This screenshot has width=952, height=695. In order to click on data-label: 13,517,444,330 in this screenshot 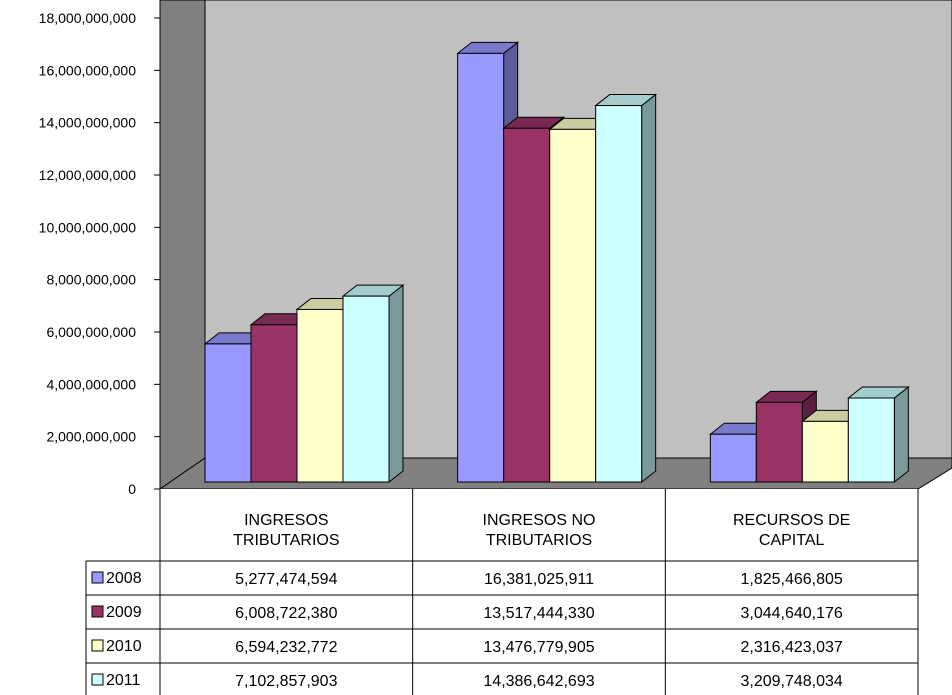, I will do `click(538, 613)`.